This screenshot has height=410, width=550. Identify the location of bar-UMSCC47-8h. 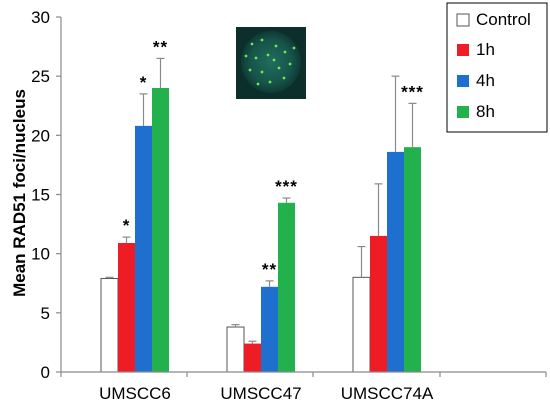
(286, 287).